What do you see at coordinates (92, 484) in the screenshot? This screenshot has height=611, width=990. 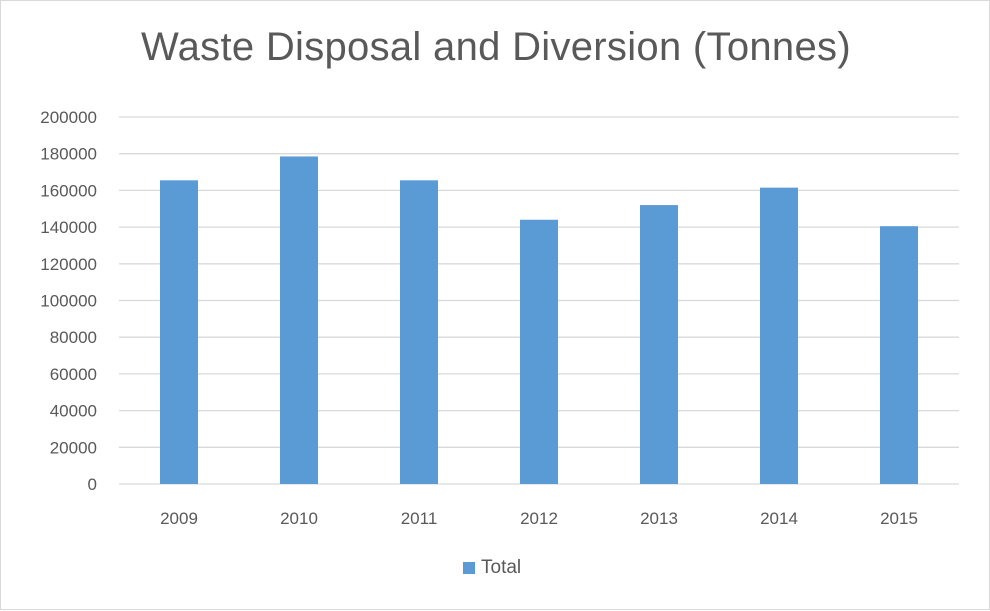 I see `y-tick-label: 0` at bounding box center [92, 484].